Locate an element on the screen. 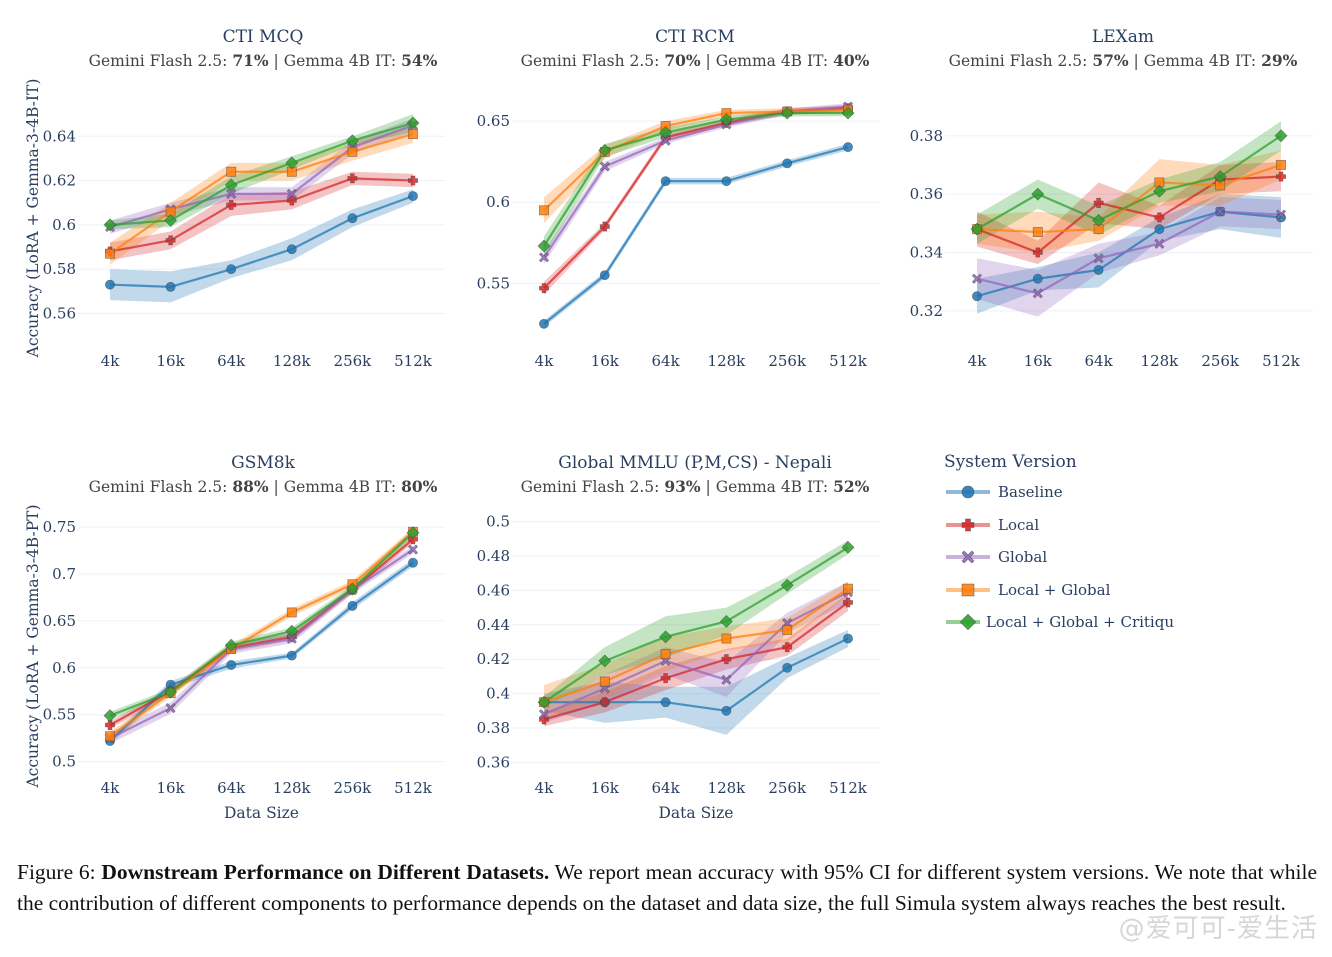 The image size is (1332, 957). legend-label: Local + Global is located at coordinates (1054, 589).